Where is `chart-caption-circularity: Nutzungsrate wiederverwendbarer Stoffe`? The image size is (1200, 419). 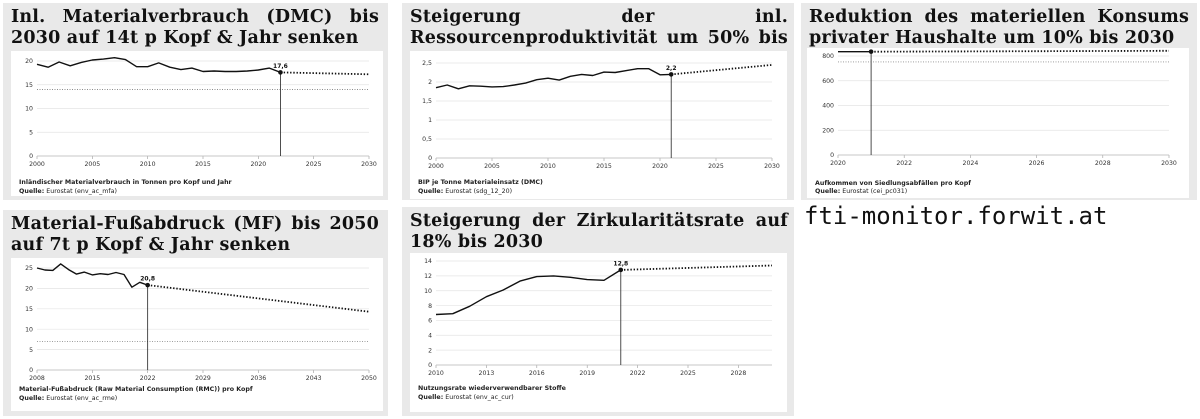
chart-caption-circularity: Nutzungsrate wiederverwendbarer Stoffe is located at coordinates (492, 388).